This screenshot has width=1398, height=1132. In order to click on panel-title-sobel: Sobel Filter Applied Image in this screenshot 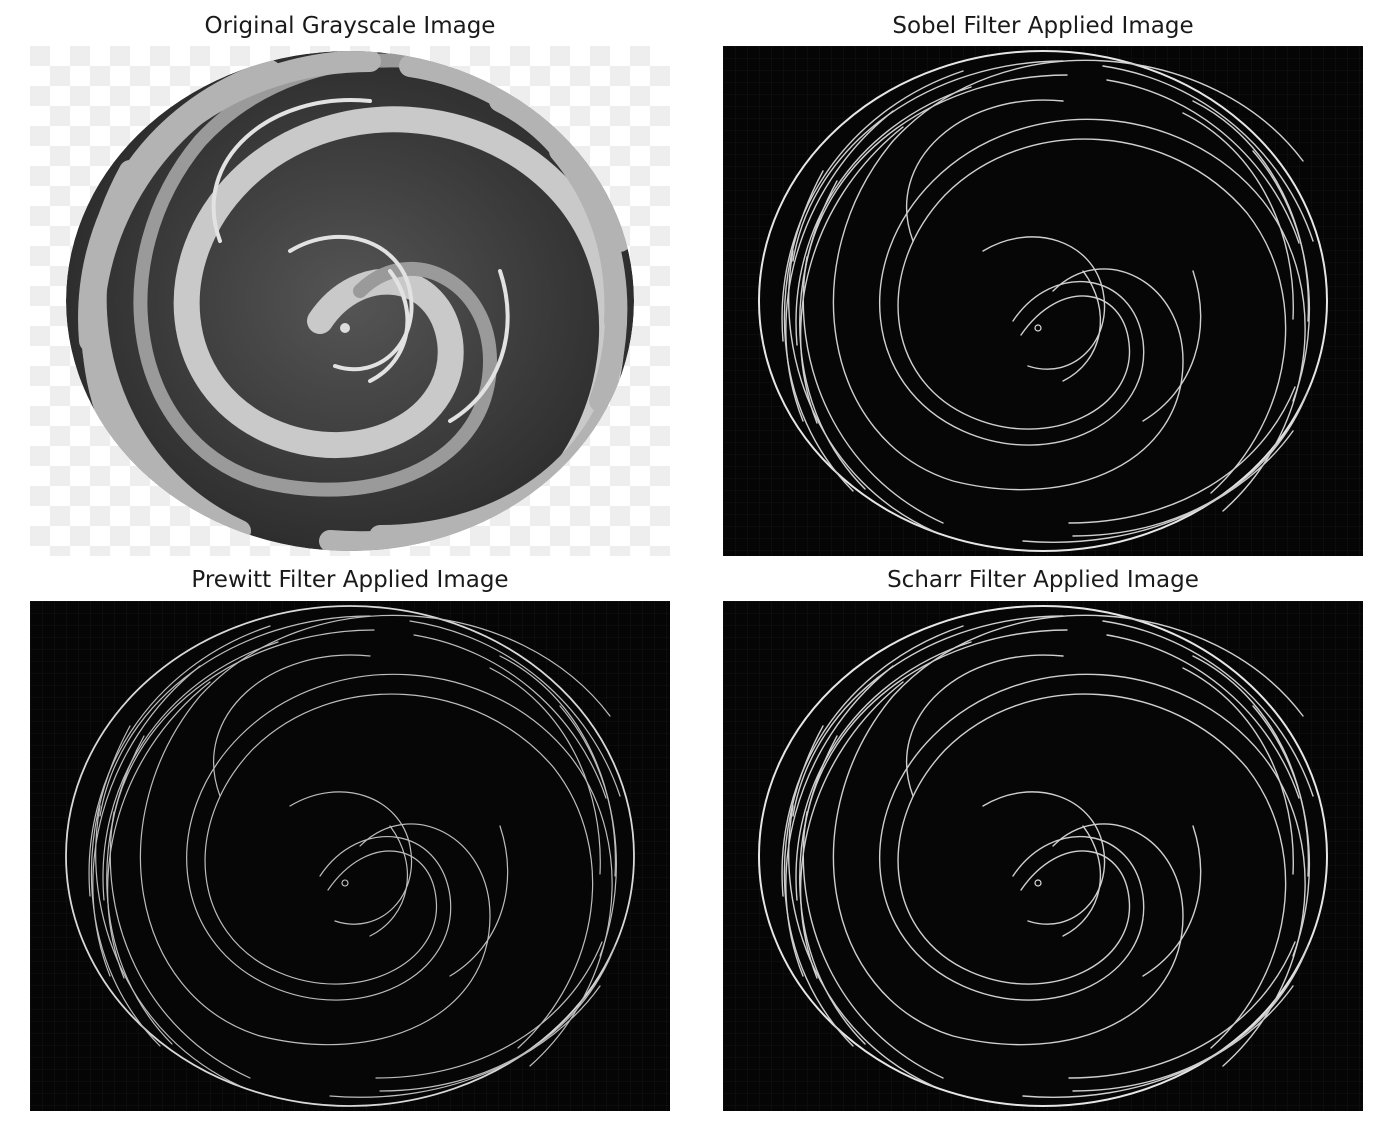, I will do `click(1043, 26)`.